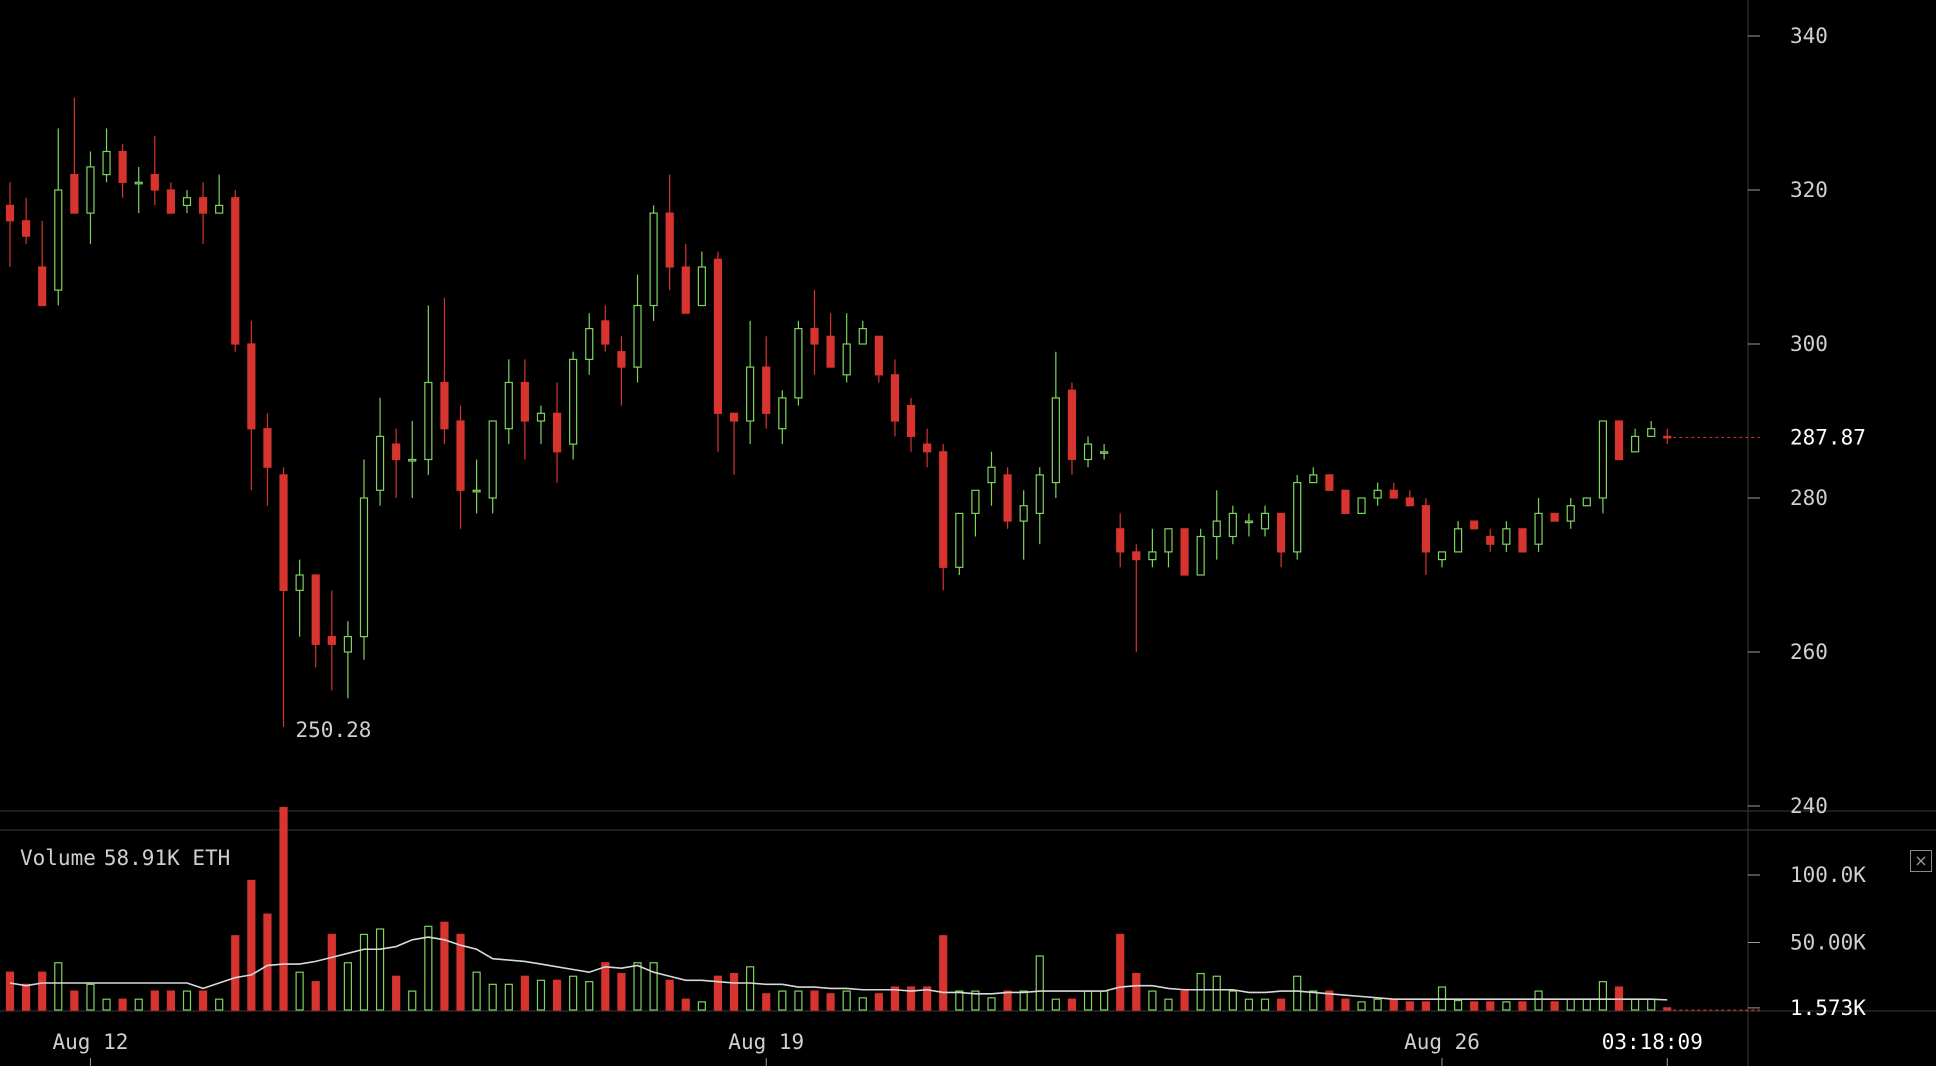 This screenshot has width=1936, height=1066. What do you see at coordinates (1828, 875) in the screenshot?
I see `volume-tick-label: 100.0K` at bounding box center [1828, 875].